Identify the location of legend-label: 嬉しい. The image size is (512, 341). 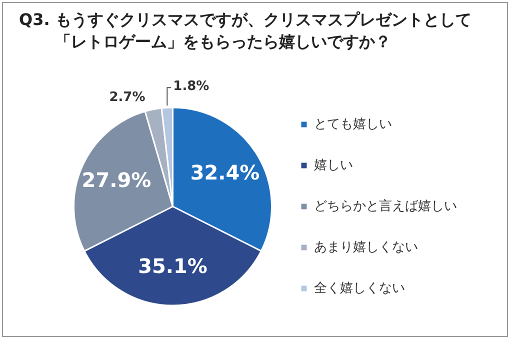
(333, 165).